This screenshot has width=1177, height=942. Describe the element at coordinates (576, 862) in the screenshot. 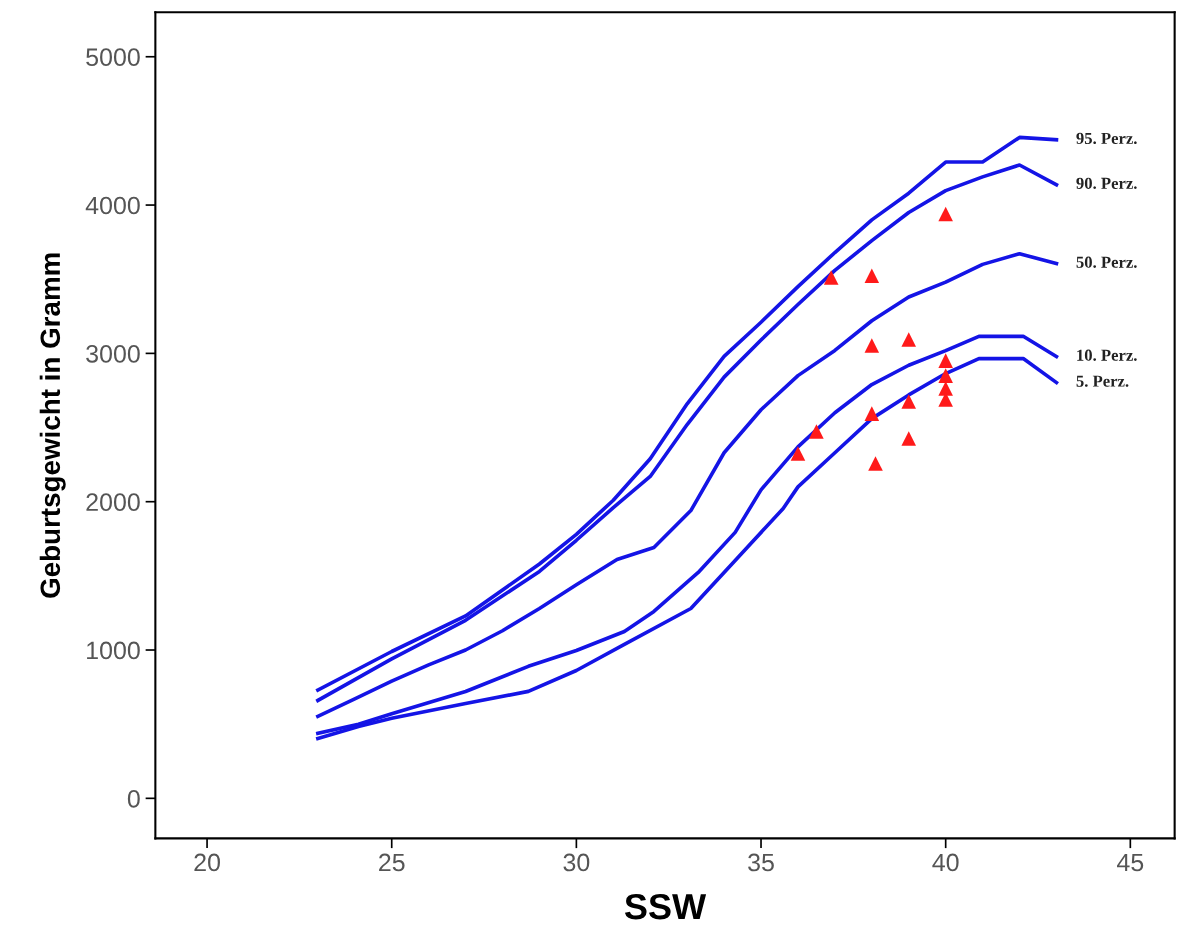

I see `x-tick-label: 30` at that location.